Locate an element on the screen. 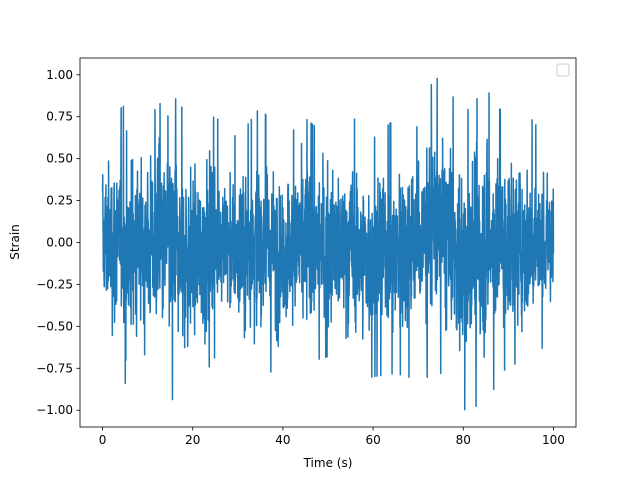 The height and width of the screenshot is (480, 640). y-tick-label: 0.00 is located at coordinates (59, 243).